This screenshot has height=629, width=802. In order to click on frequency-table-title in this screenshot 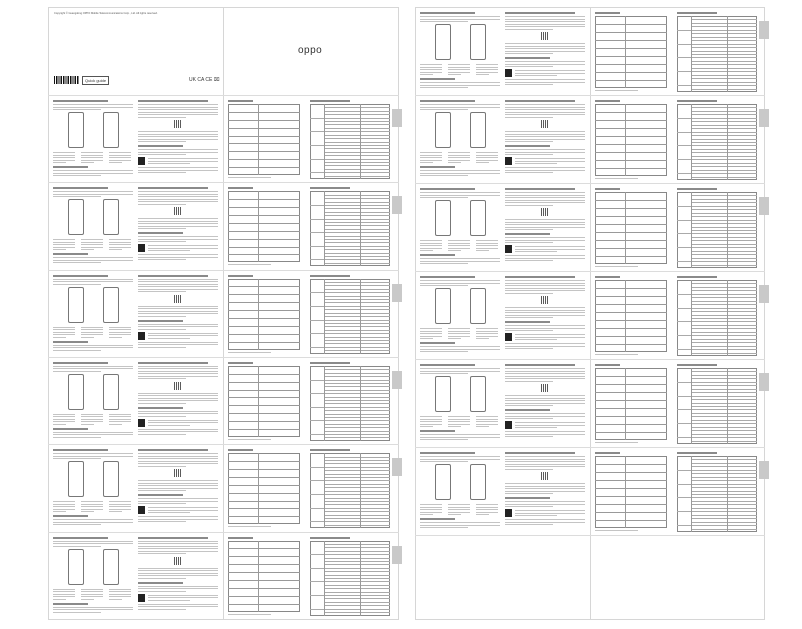, I will do `click(330, 362)`.